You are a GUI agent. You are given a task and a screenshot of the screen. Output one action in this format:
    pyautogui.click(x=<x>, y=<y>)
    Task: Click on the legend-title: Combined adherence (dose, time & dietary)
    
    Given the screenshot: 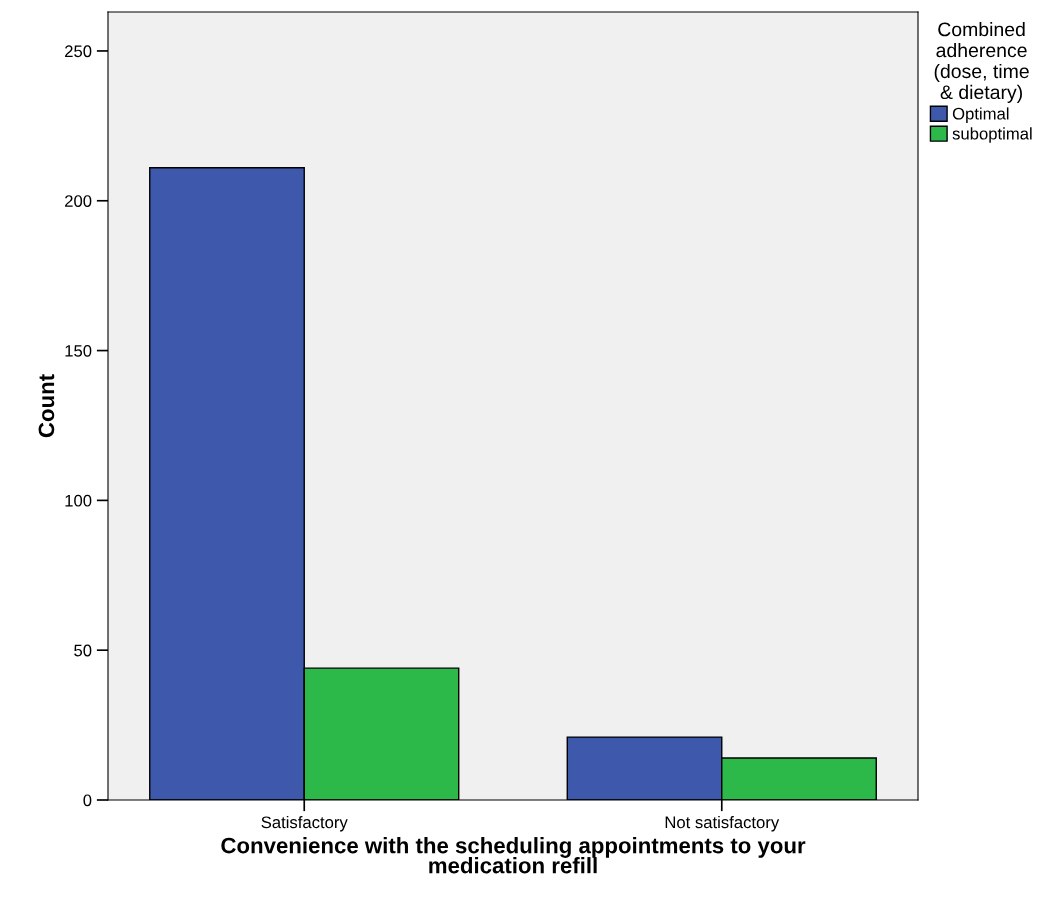 What is the action you would take?
    pyautogui.click(x=981, y=62)
    